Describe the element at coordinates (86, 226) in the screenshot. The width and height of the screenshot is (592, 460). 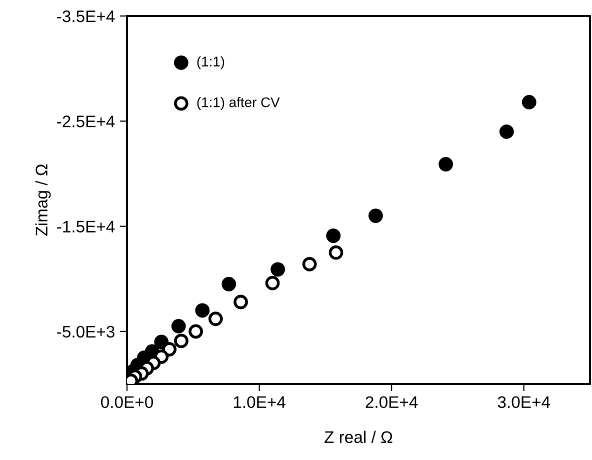
I see `y-tick-label: -1.5E+4` at that location.